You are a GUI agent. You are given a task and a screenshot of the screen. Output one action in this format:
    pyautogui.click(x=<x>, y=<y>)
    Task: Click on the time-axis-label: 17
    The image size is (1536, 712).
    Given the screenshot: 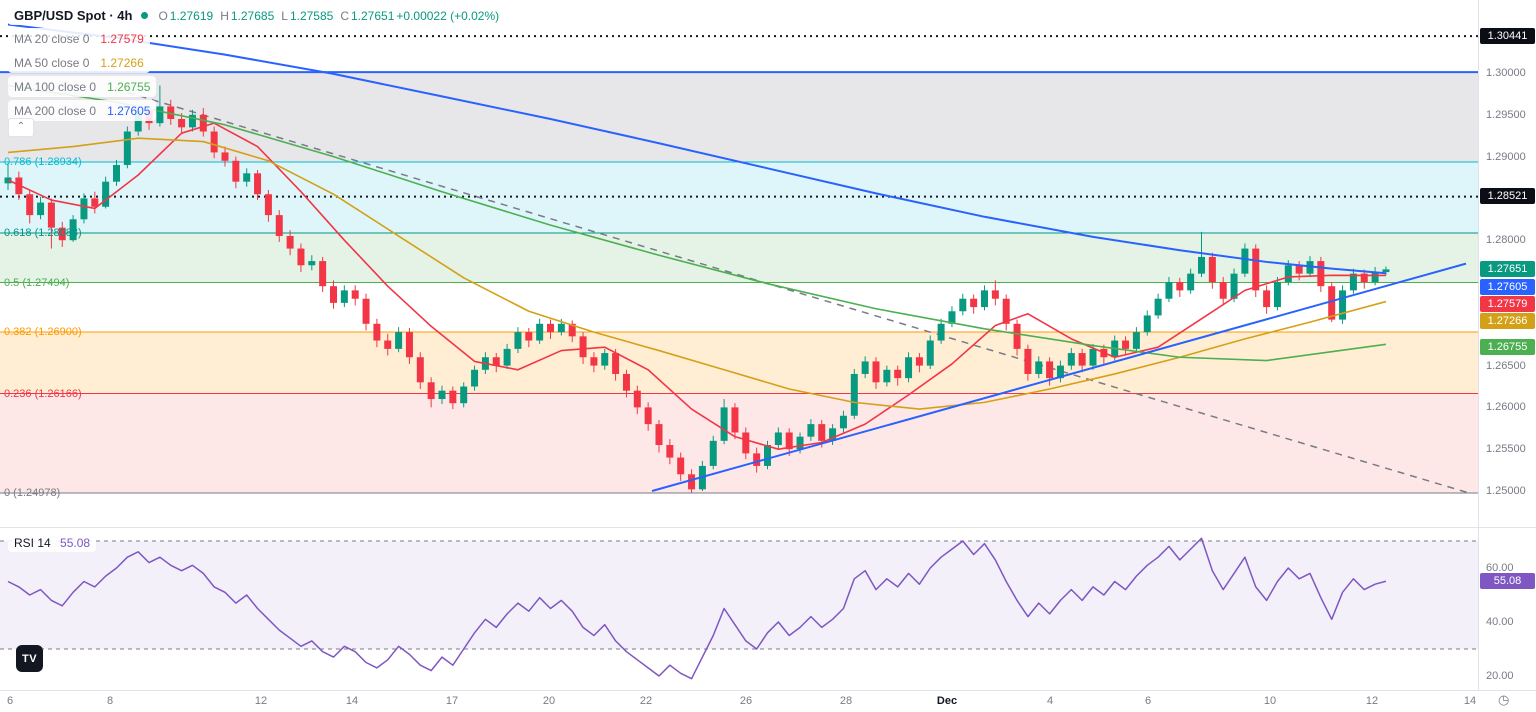 What is the action you would take?
    pyautogui.click(x=452, y=701)
    